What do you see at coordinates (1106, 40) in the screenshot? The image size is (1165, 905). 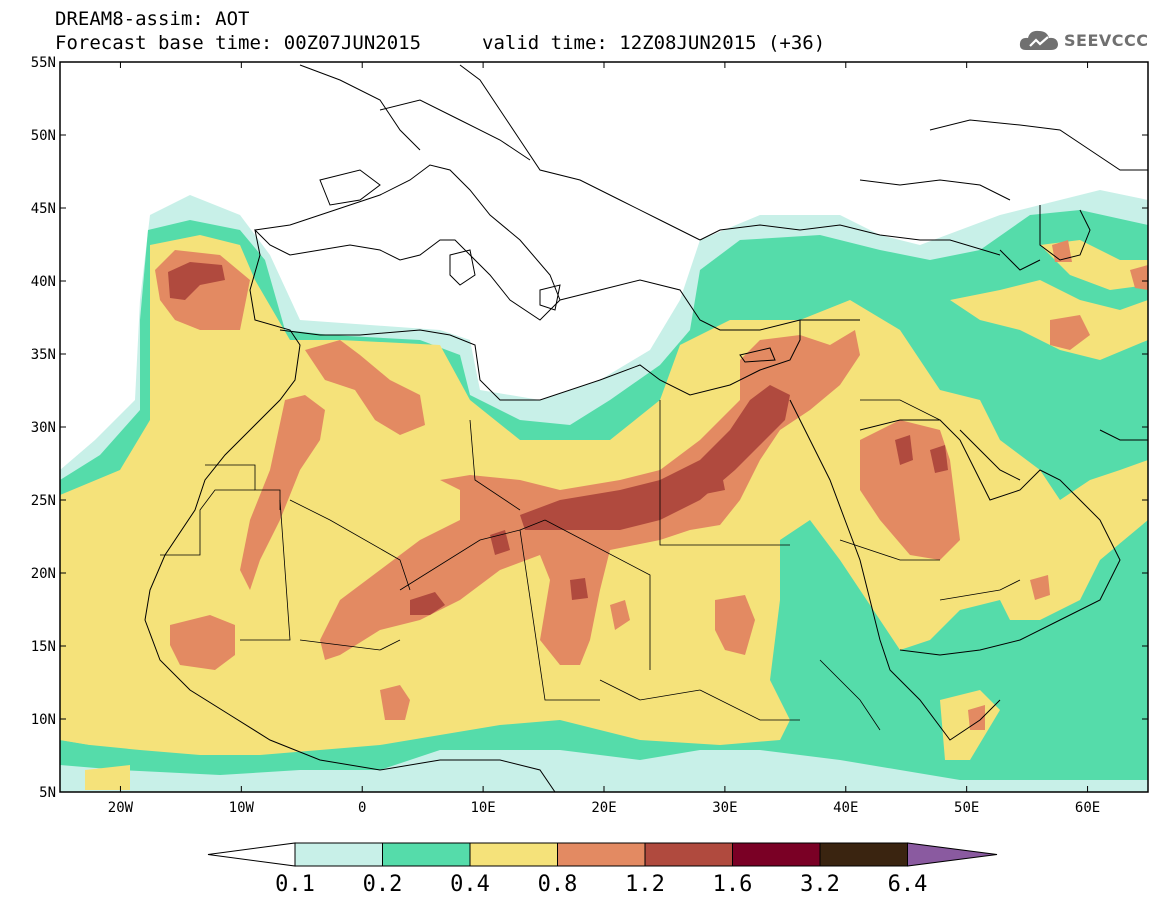 I see `logo-text: SEEVCCC` at bounding box center [1106, 40].